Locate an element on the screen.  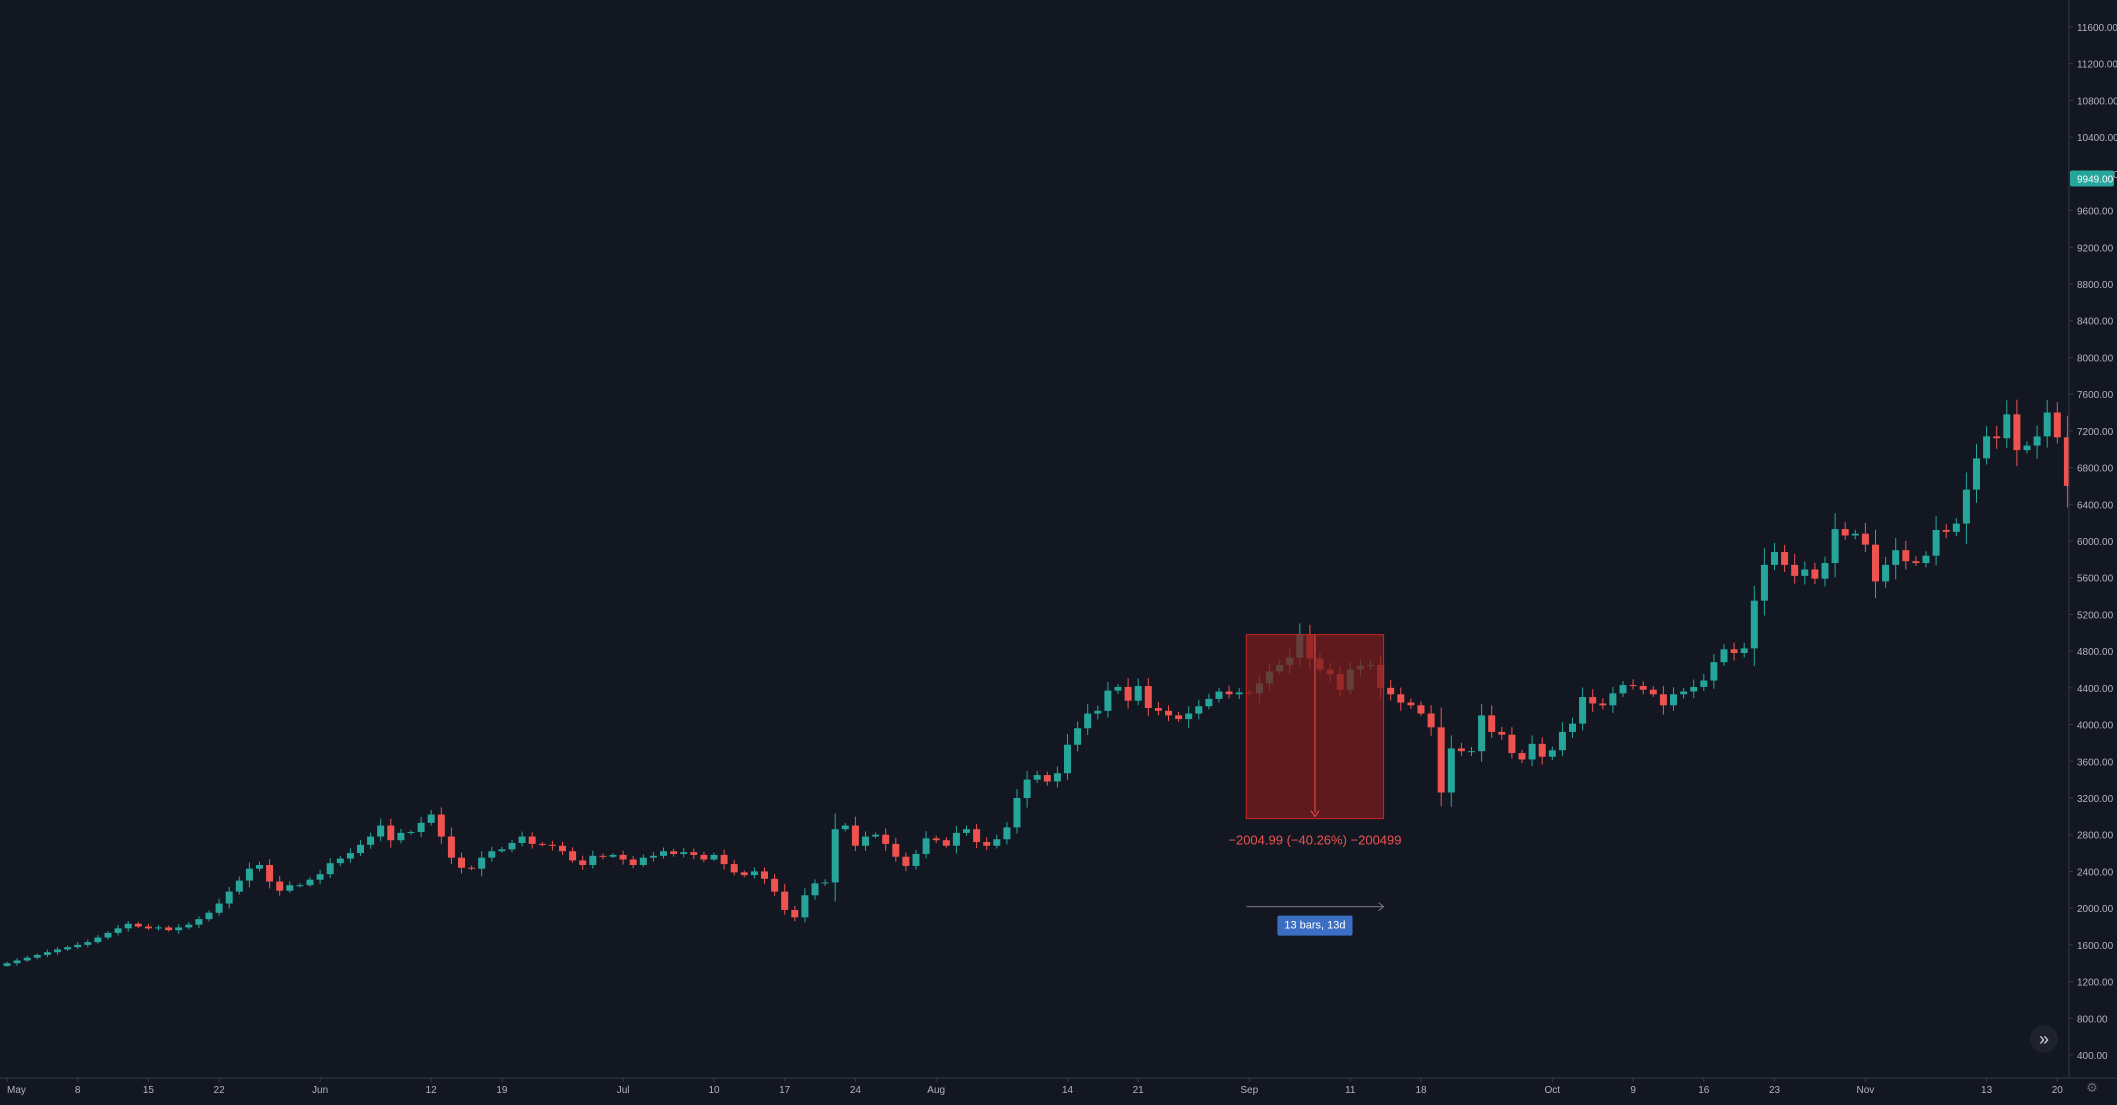
price-tick-label: 1200.00 is located at coordinates (2095, 983).